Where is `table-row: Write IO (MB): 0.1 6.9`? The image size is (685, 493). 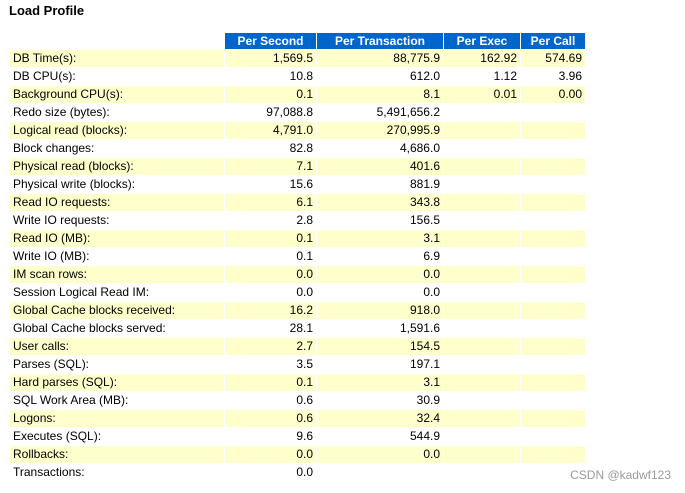
table-row: Write IO (MB): 0.1 6.9 is located at coordinates (297, 256).